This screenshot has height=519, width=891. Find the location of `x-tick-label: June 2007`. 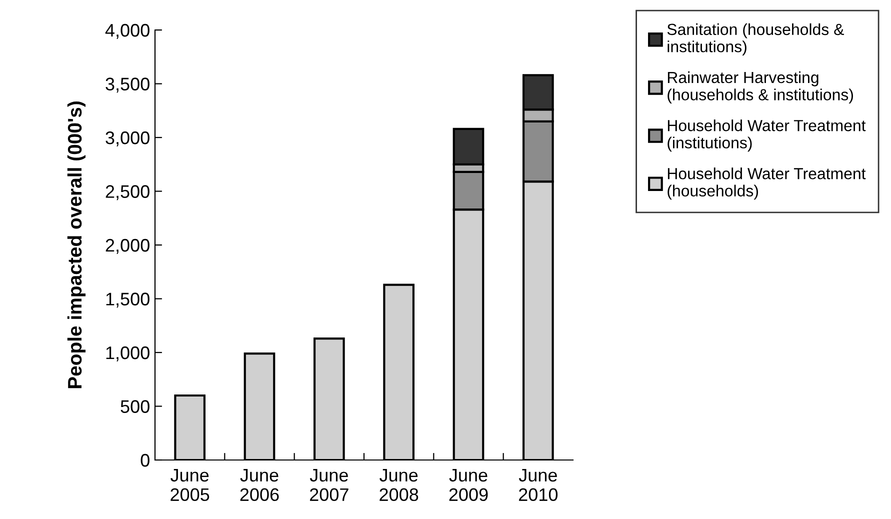

x-tick-label: June 2007 is located at coordinates (329, 485).